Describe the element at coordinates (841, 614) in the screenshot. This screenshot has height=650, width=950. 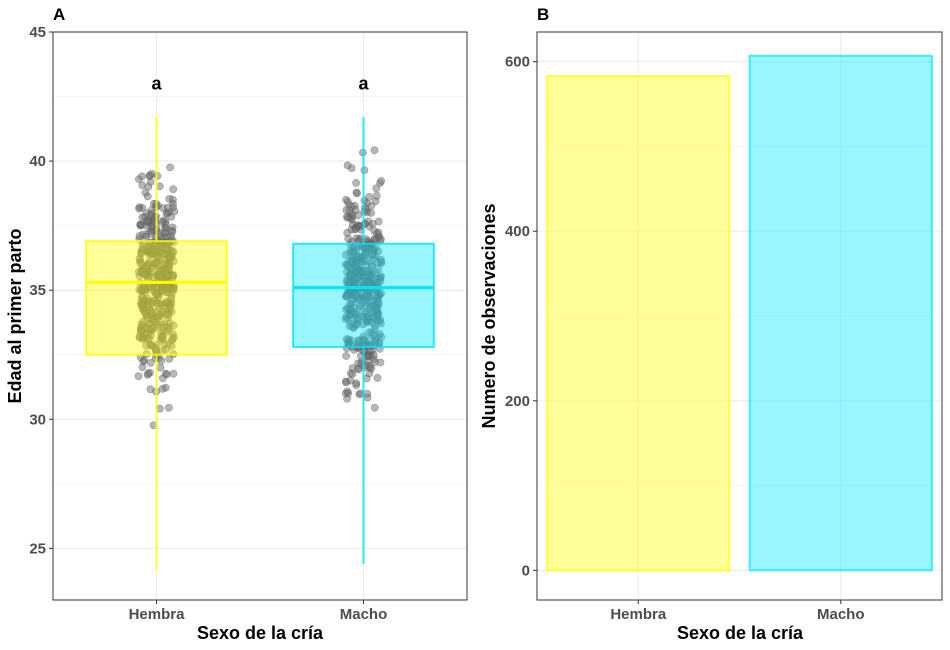
I see `x-tick-label: Macho` at that location.